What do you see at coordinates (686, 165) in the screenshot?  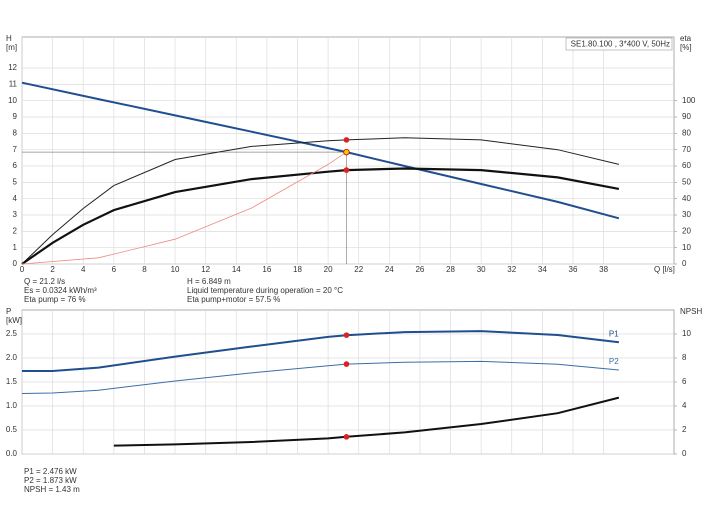 I see `y2-tick-label: 60` at bounding box center [686, 165].